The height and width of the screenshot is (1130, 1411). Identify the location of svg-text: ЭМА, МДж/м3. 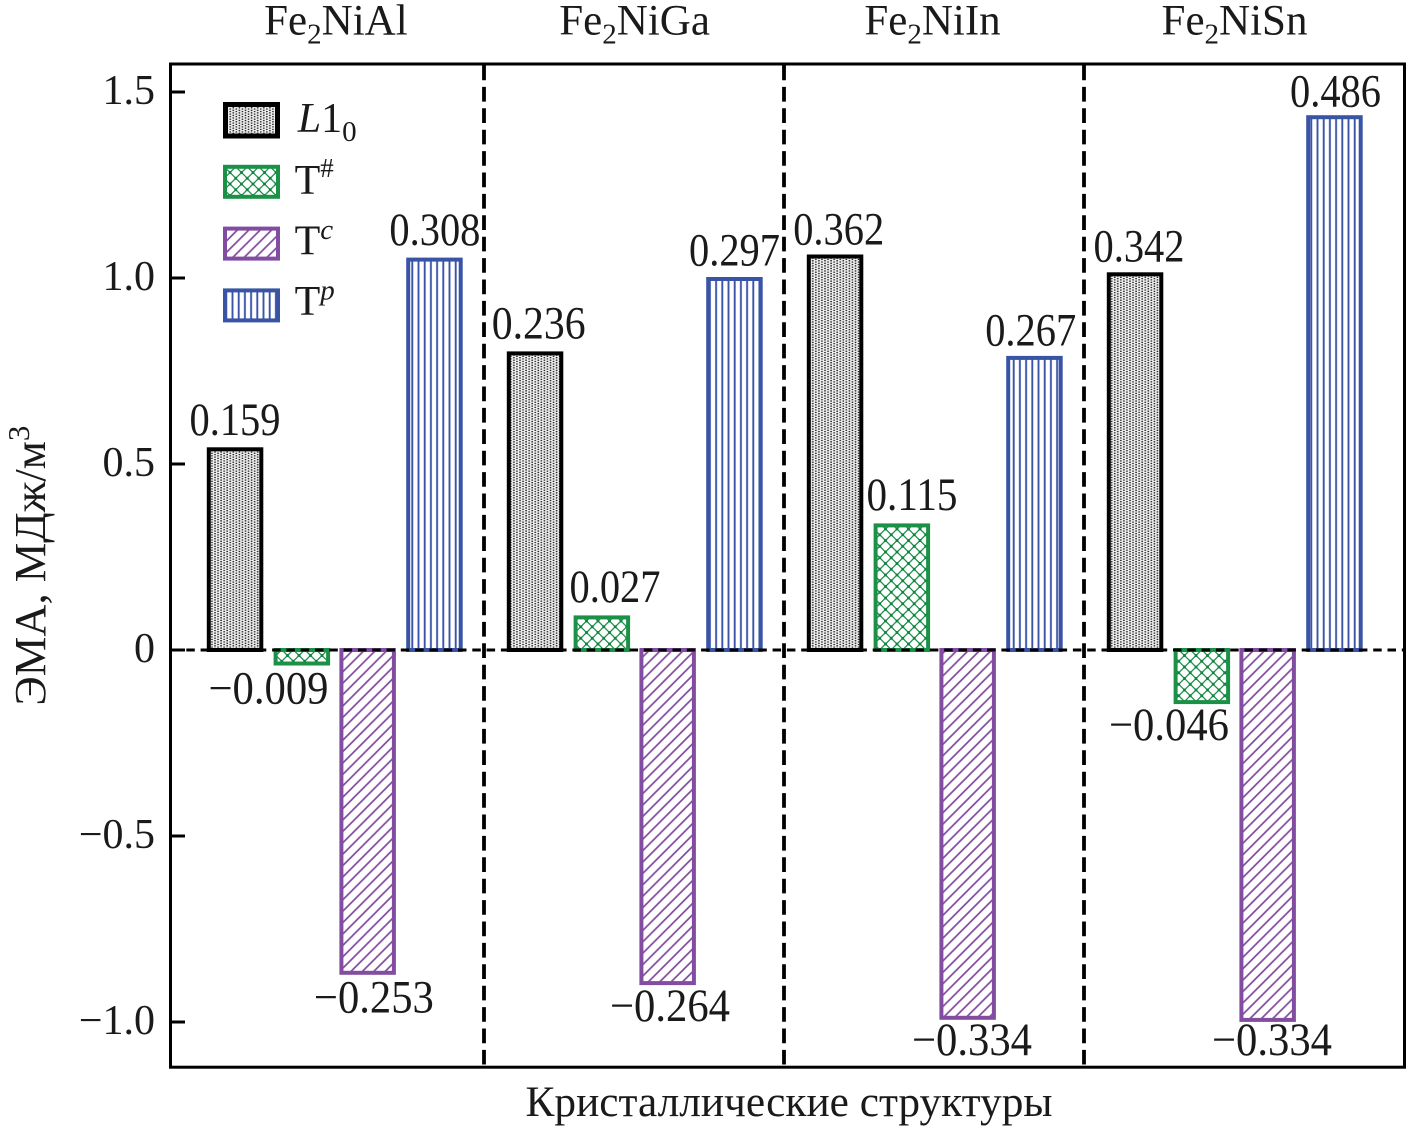
(28, 566).